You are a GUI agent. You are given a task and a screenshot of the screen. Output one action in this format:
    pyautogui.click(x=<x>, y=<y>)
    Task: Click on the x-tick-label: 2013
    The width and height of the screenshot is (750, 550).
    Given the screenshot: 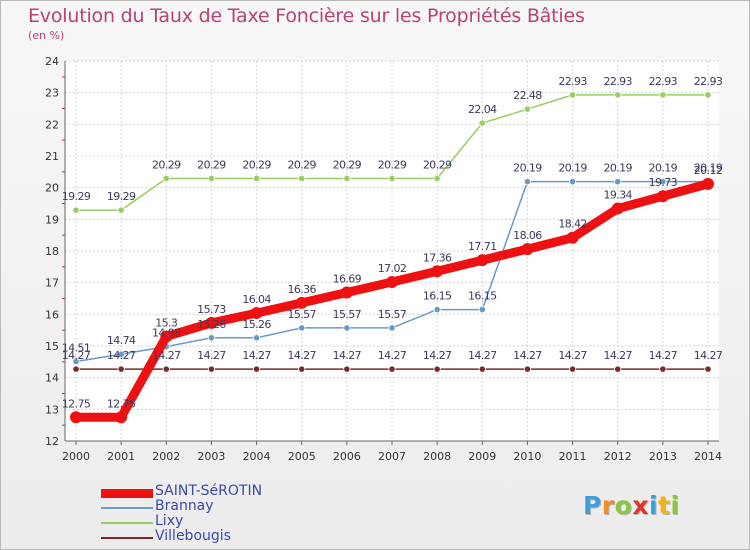 What is the action you would take?
    pyautogui.click(x=663, y=456)
    